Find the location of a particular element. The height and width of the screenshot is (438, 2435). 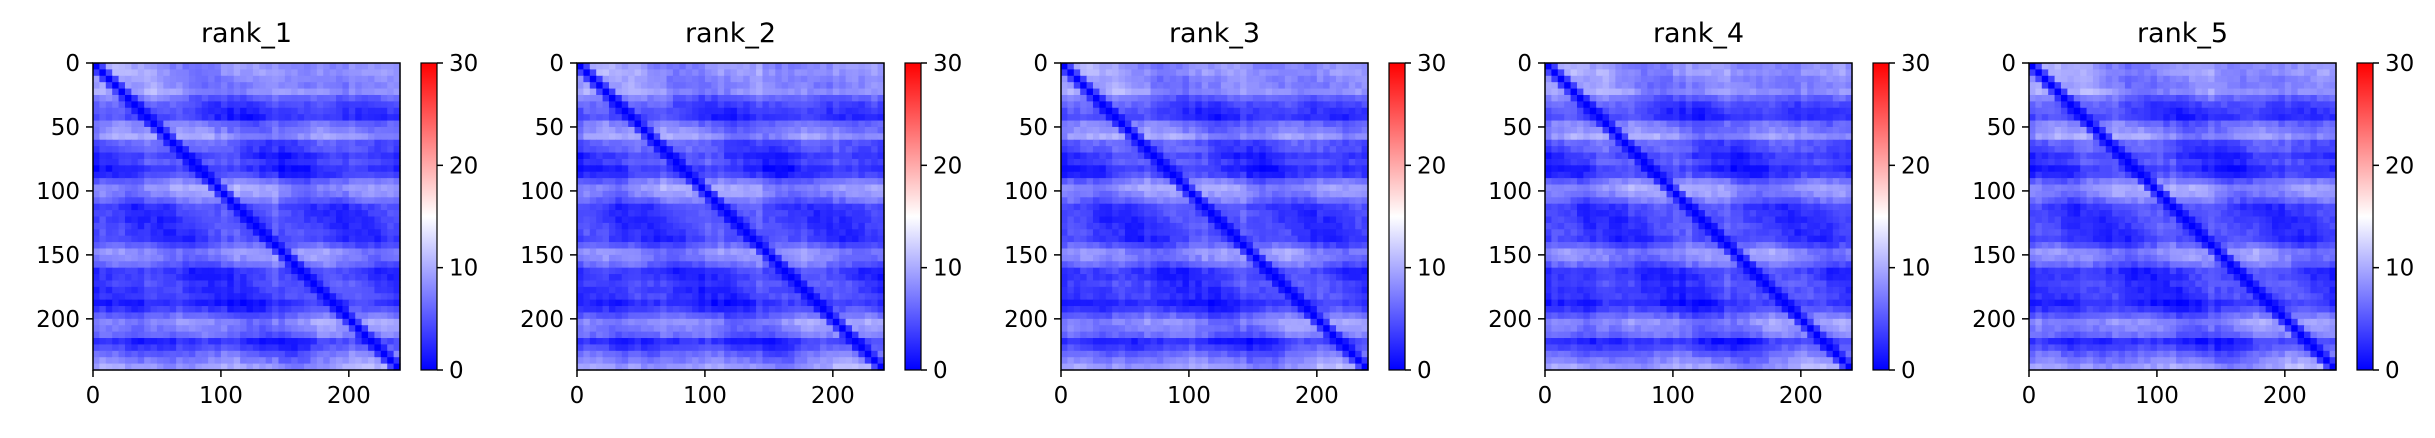

panel-title: rank_5 is located at coordinates (2182, 33).